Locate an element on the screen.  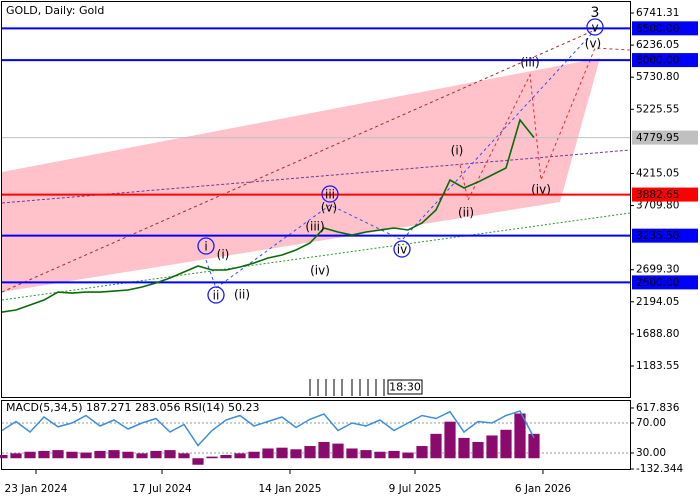
level-label: 4779.95 is located at coordinates (657, 138).